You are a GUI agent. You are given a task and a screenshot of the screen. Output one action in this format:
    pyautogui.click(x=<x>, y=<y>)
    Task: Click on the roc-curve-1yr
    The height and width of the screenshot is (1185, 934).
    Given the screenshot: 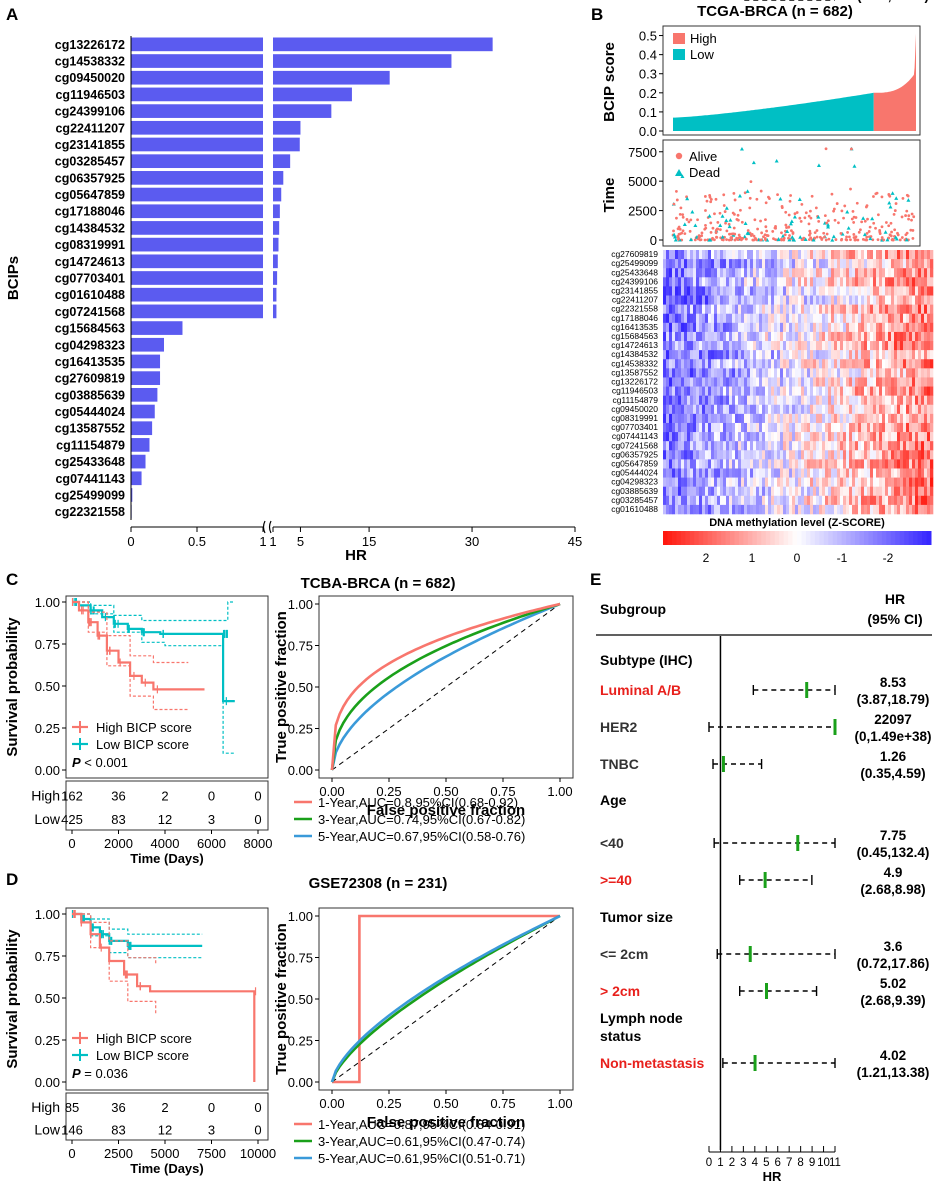 What is the action you would take?
    pyautogui.click(x=446, y=999)
    